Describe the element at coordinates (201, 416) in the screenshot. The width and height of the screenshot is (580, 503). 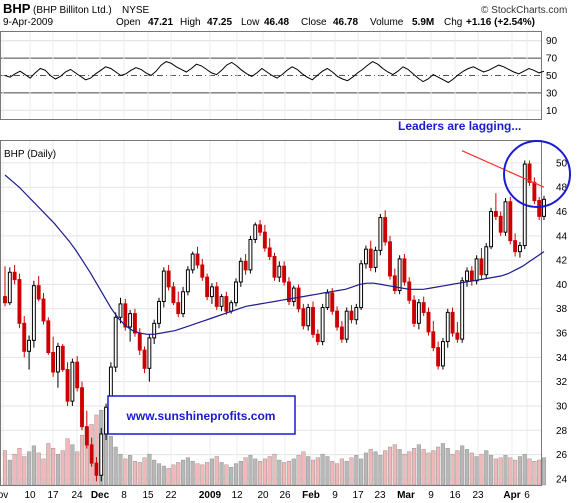
I see `website-link: www.sunshineprofits.com` at that location.